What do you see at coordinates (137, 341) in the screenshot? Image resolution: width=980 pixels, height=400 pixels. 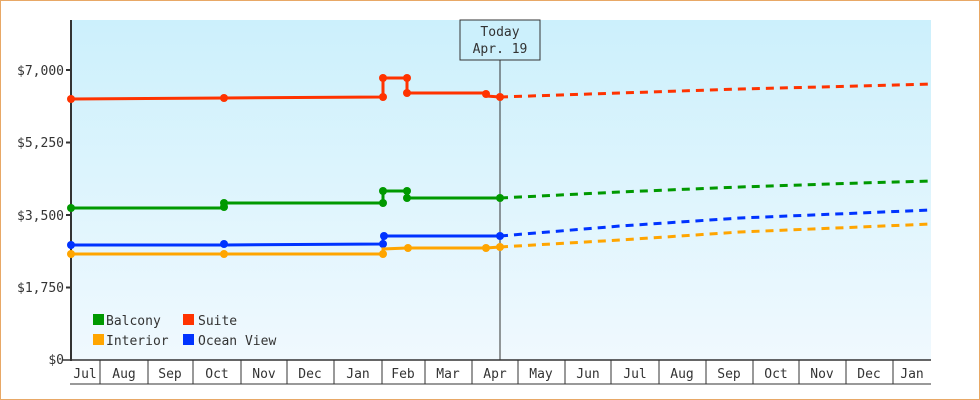 I see `legend-label-interior: Interior` at bounding box center [137, 341].